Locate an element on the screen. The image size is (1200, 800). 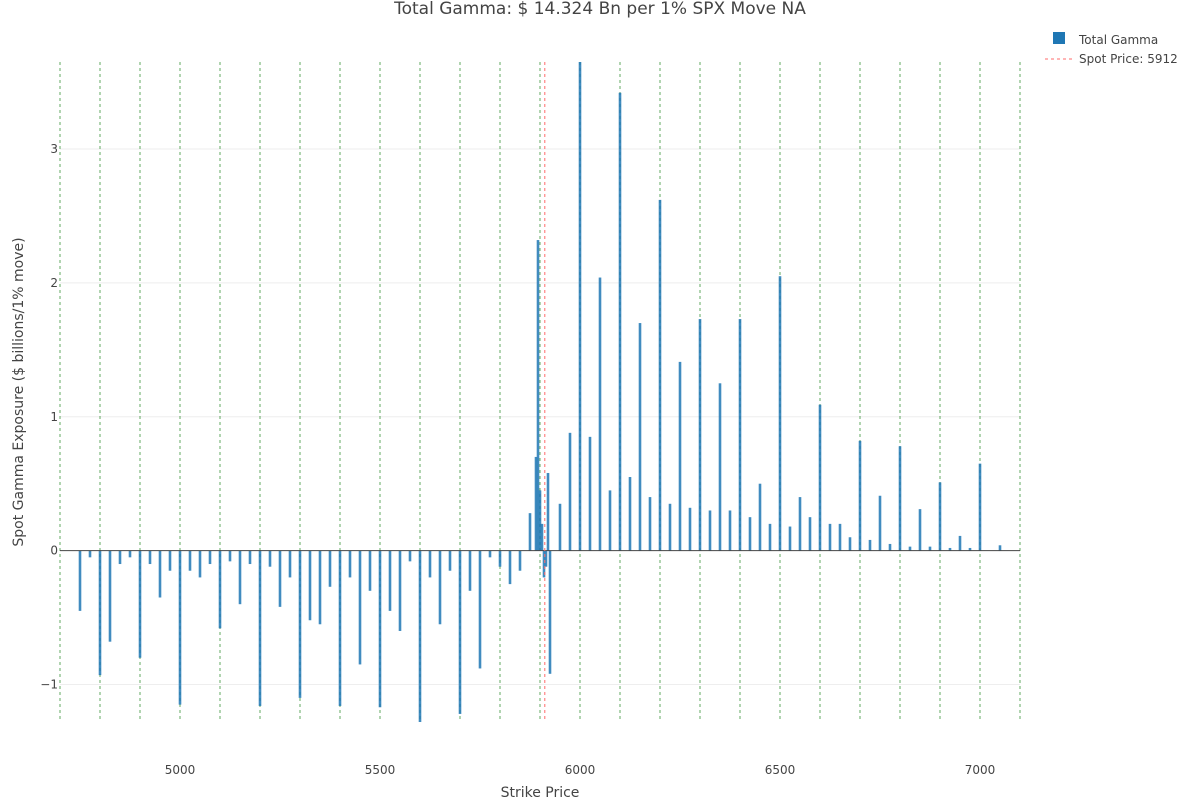
x-tick-label: 6500 is located at coordinates (780, 770).